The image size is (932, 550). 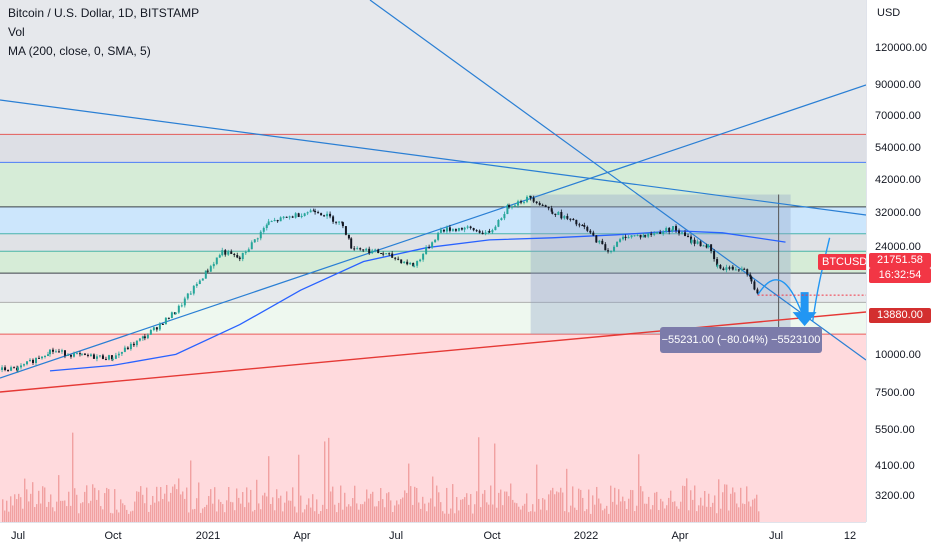 What do you see at coordinates (104, 13) in the screenshot?
I see `legend-symbol: Bitcoin / U.S. Dollar, 1D, BITSTAMP` at bounding box center [104, 13].